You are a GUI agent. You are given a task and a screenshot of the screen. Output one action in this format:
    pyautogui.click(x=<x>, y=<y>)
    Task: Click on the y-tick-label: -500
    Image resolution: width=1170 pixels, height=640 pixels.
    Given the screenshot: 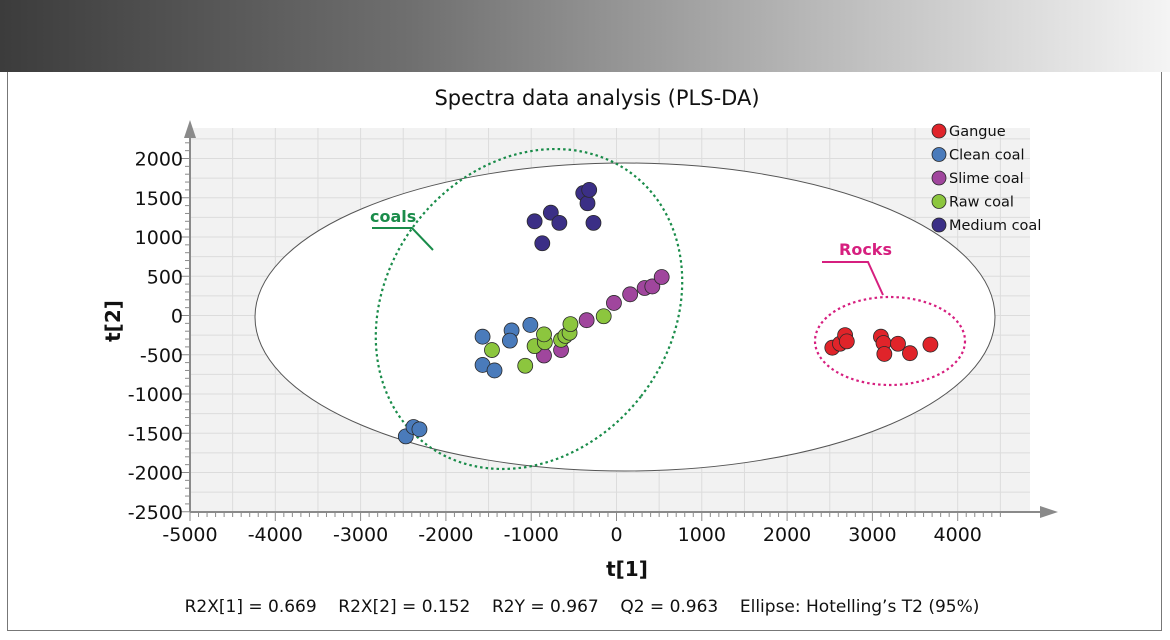 What is the action you would take?
    pyautogui.click(x=161, y=356)
    